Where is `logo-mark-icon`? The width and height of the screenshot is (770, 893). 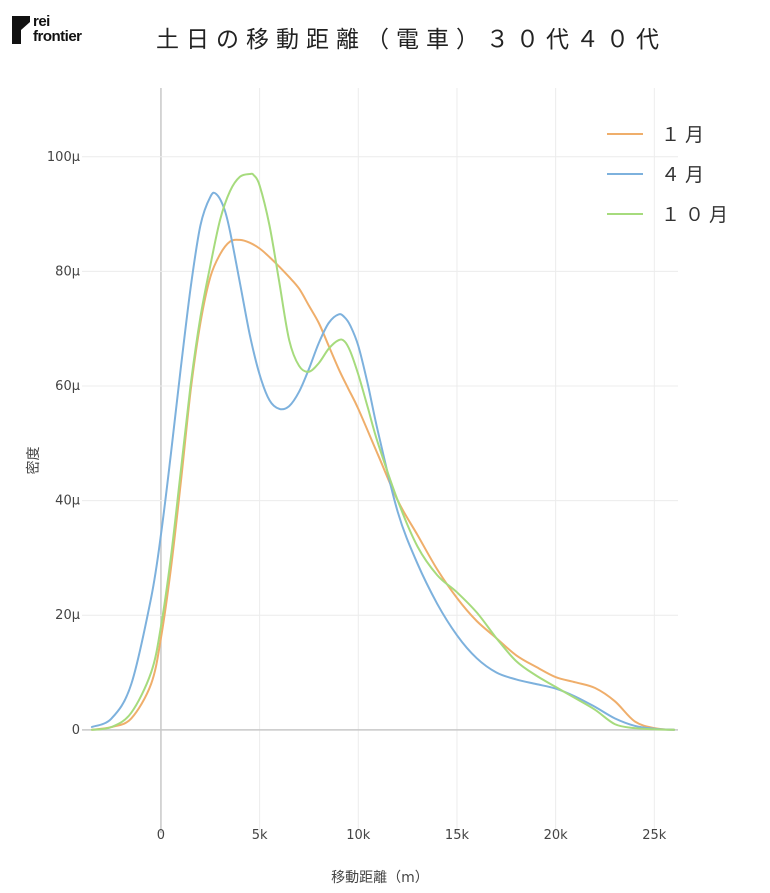 logo-mark-icon is located at coordinates (21, 30).